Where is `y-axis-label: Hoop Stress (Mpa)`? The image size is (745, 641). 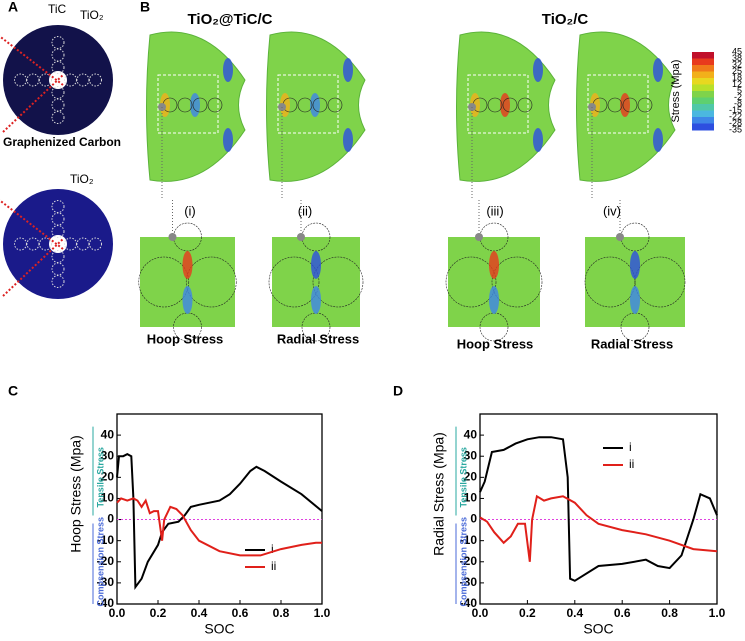 y-axis-label: Hoop Stress (Mpa) is located at coordinates (76, 493).